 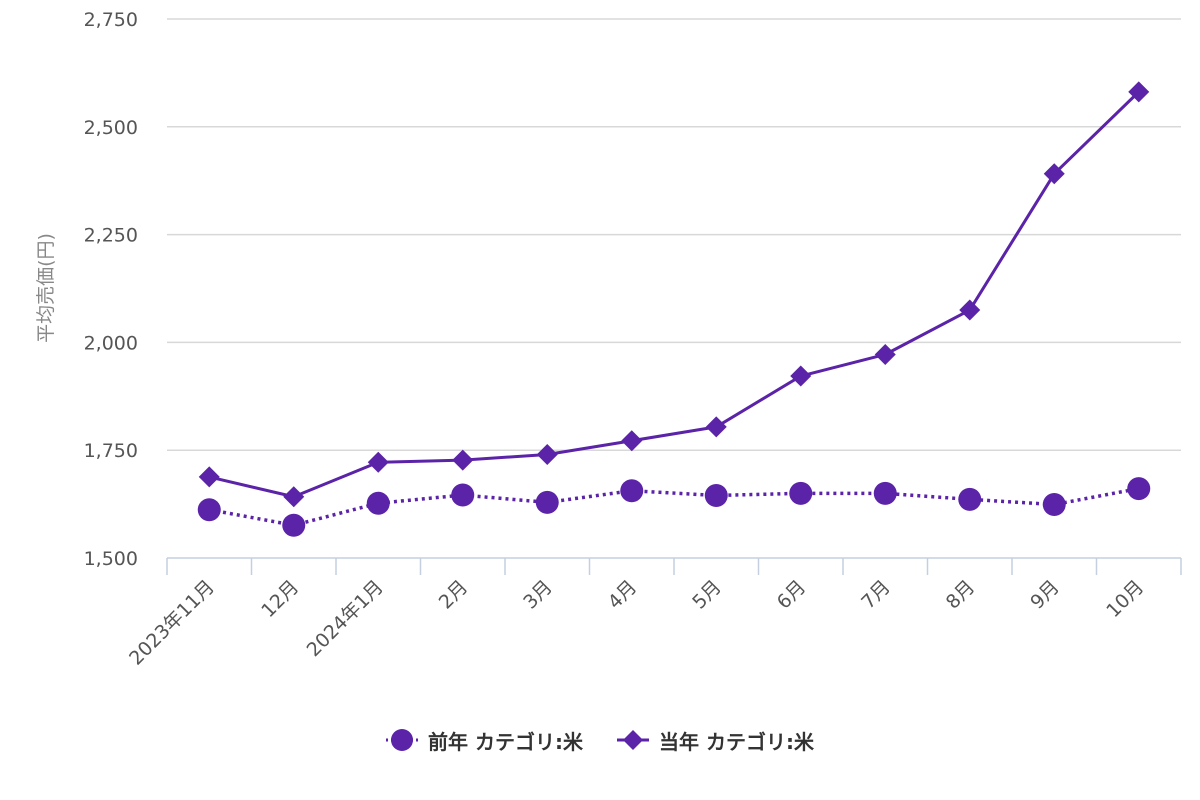 What do you see at coordinates (1125, 599) in the screenshot?
I see `x-tick-label: 10月` at bounding box center [1125, 599].